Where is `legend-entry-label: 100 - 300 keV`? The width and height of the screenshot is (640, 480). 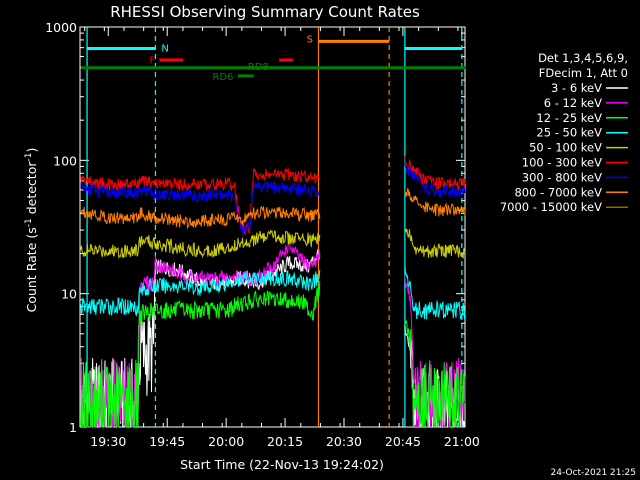
legend-entry-label: 100 - 300 keV is located at coordinates (562, 163).